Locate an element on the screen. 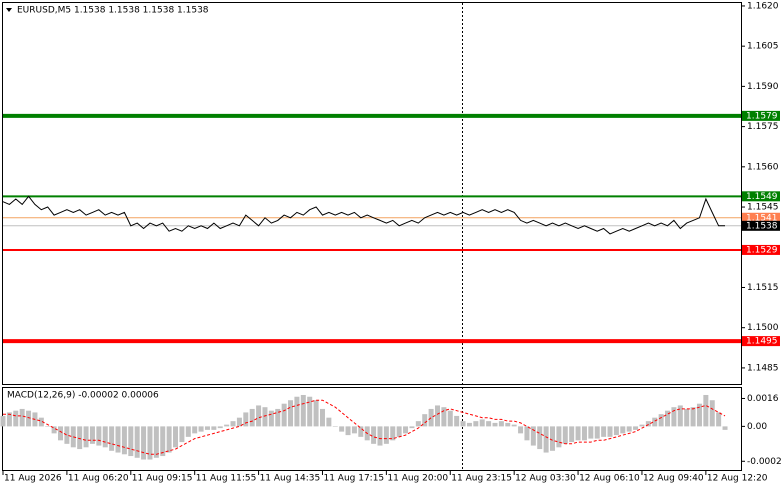 This screenshot has height=489, width=781. x-tick-label: 11 Aug 06:20 is located at coordinates (98, 479).